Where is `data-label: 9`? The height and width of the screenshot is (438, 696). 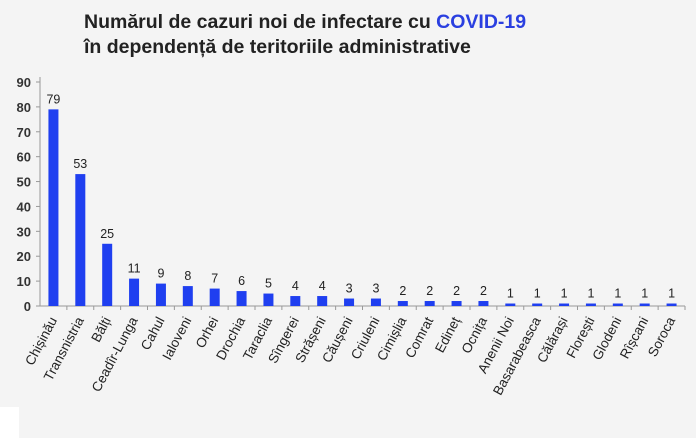 data-label: 9 is located at coordinates (160, 274).